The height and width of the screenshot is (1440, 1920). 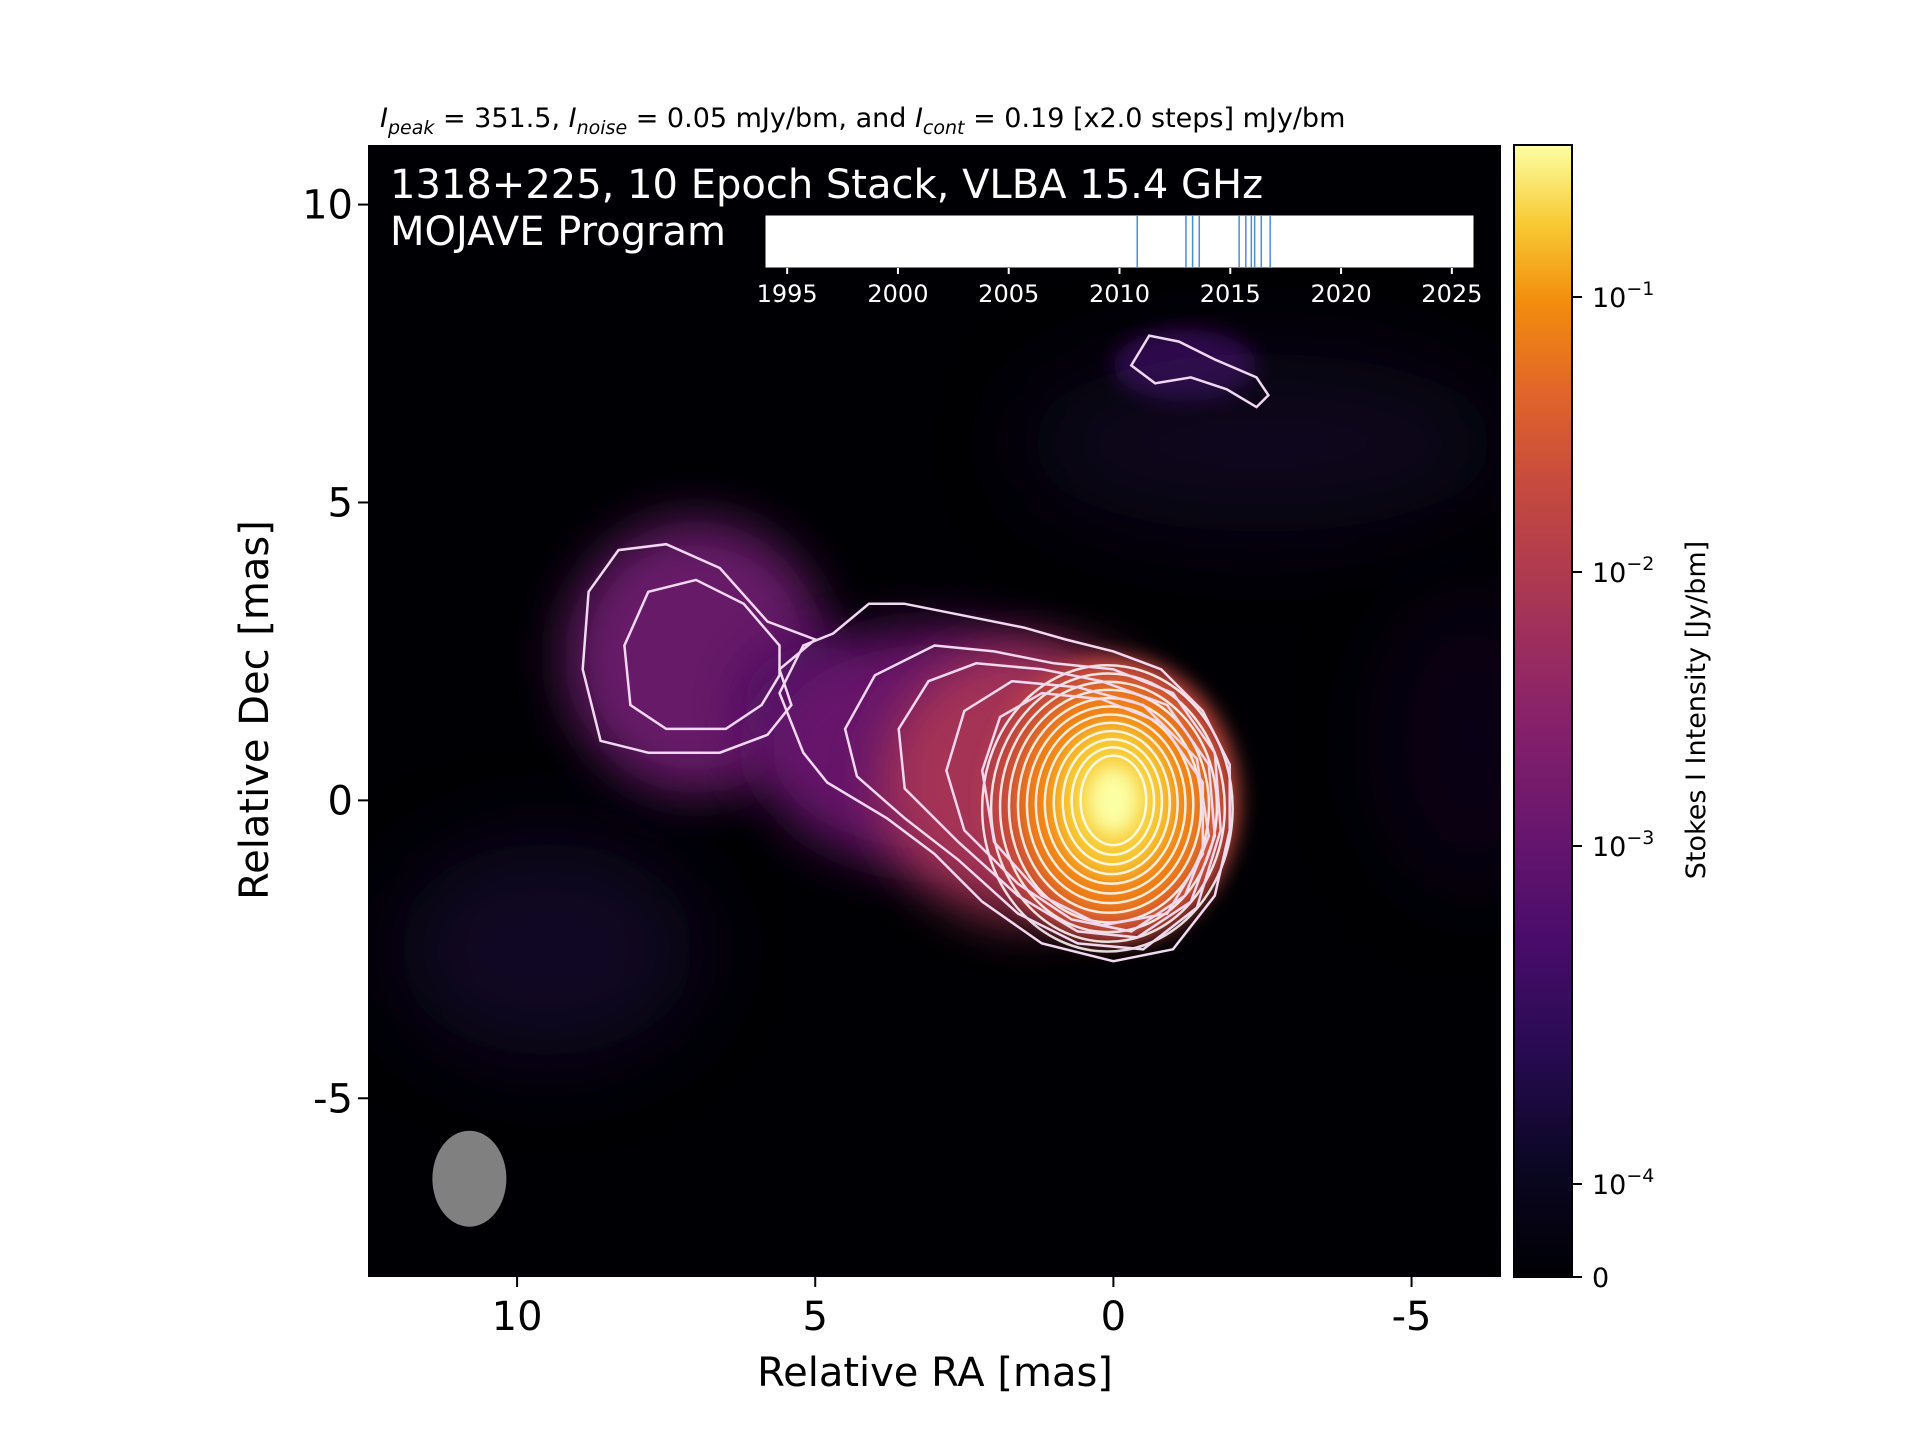 What do you see at coordinates (1623, 1183) in the screenshot?
I see `colorbar-tick-label: 10⁻⁴` at bounding box center [1623, 1183].